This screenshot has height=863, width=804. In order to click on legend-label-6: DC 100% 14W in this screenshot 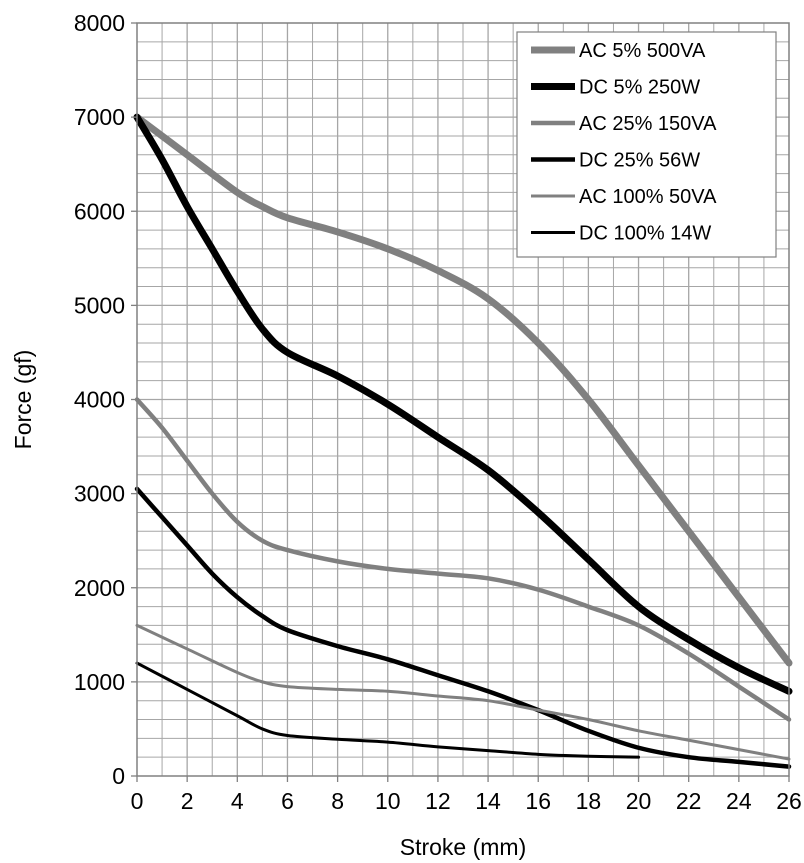, I will do `click(645, 234)`.